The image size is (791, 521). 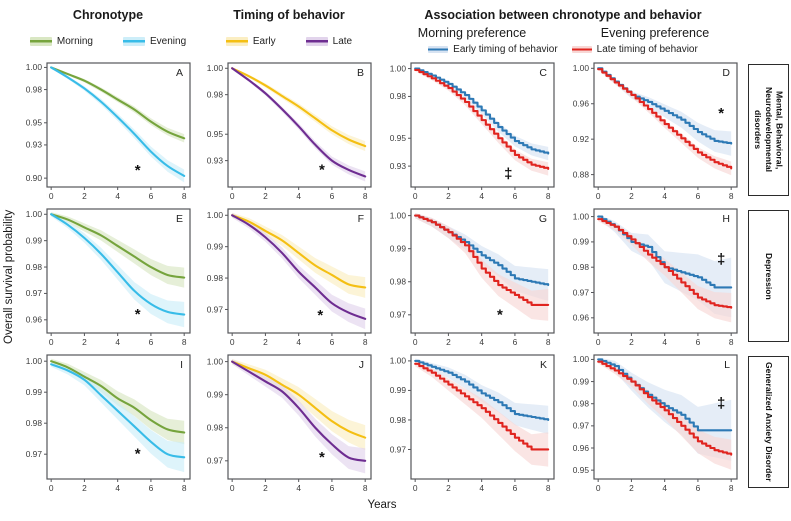 What do you see at coordinates (215, 134) in the screenshot?
I see `y-tick-label: 0.95` at bounding box center [215, 134].